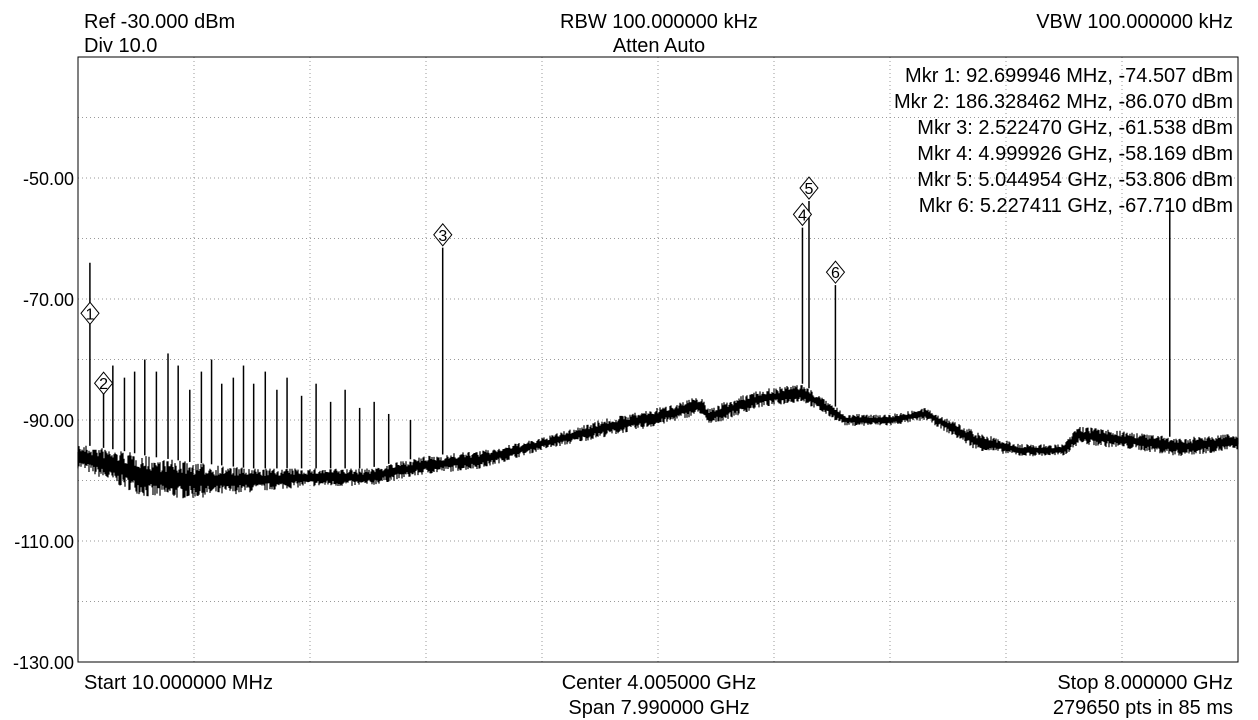 This screenshot has height=720, width=1258. I want to click on marker-readout-5: Mkr 5: 5.044954 GHz, -53.806 dBm, so click(1075, 180).